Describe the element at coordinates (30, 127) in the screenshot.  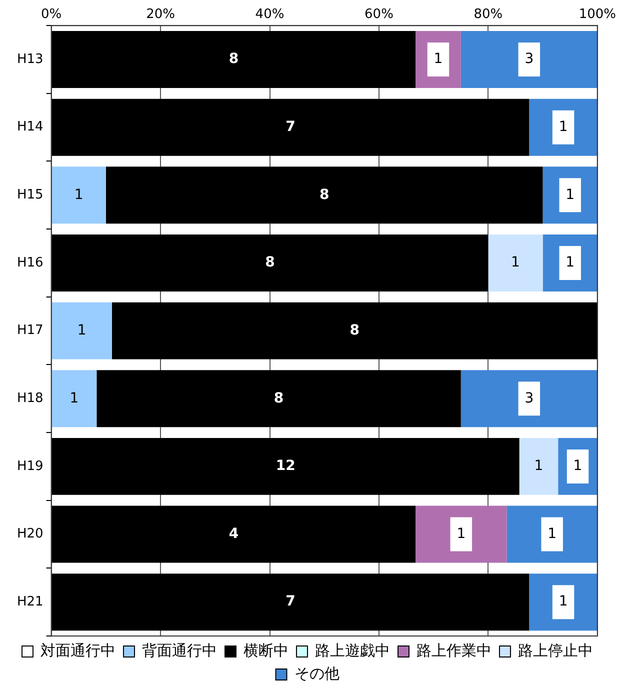
I see `y-tick-label: H14` at that location.